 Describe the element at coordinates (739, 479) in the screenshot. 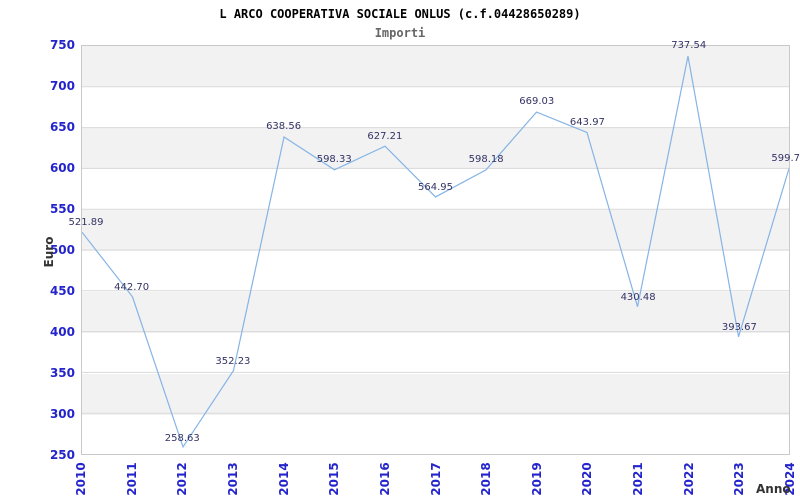

I see `x-tick-label: 2023` at that location.